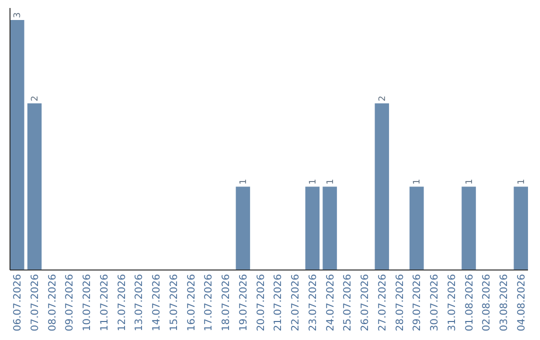 Image resolution: width=540 pixels, height=340 pixels. I want to click on x-tick-label: 19.07.2026, so click(244, 303).